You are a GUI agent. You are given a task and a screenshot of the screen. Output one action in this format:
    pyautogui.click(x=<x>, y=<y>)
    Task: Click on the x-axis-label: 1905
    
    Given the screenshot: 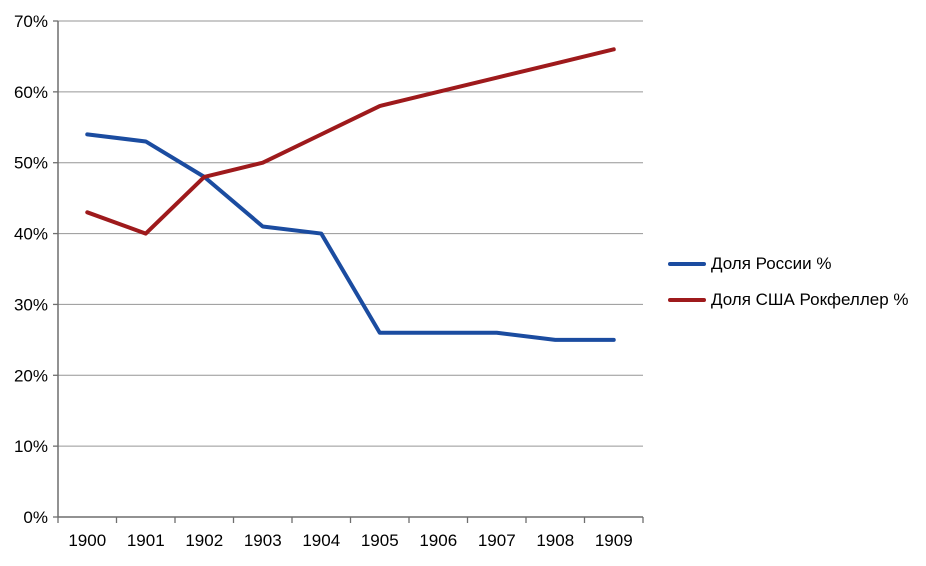 What is the action you would take?
    pyautogui.click(x=380, y=540)
    